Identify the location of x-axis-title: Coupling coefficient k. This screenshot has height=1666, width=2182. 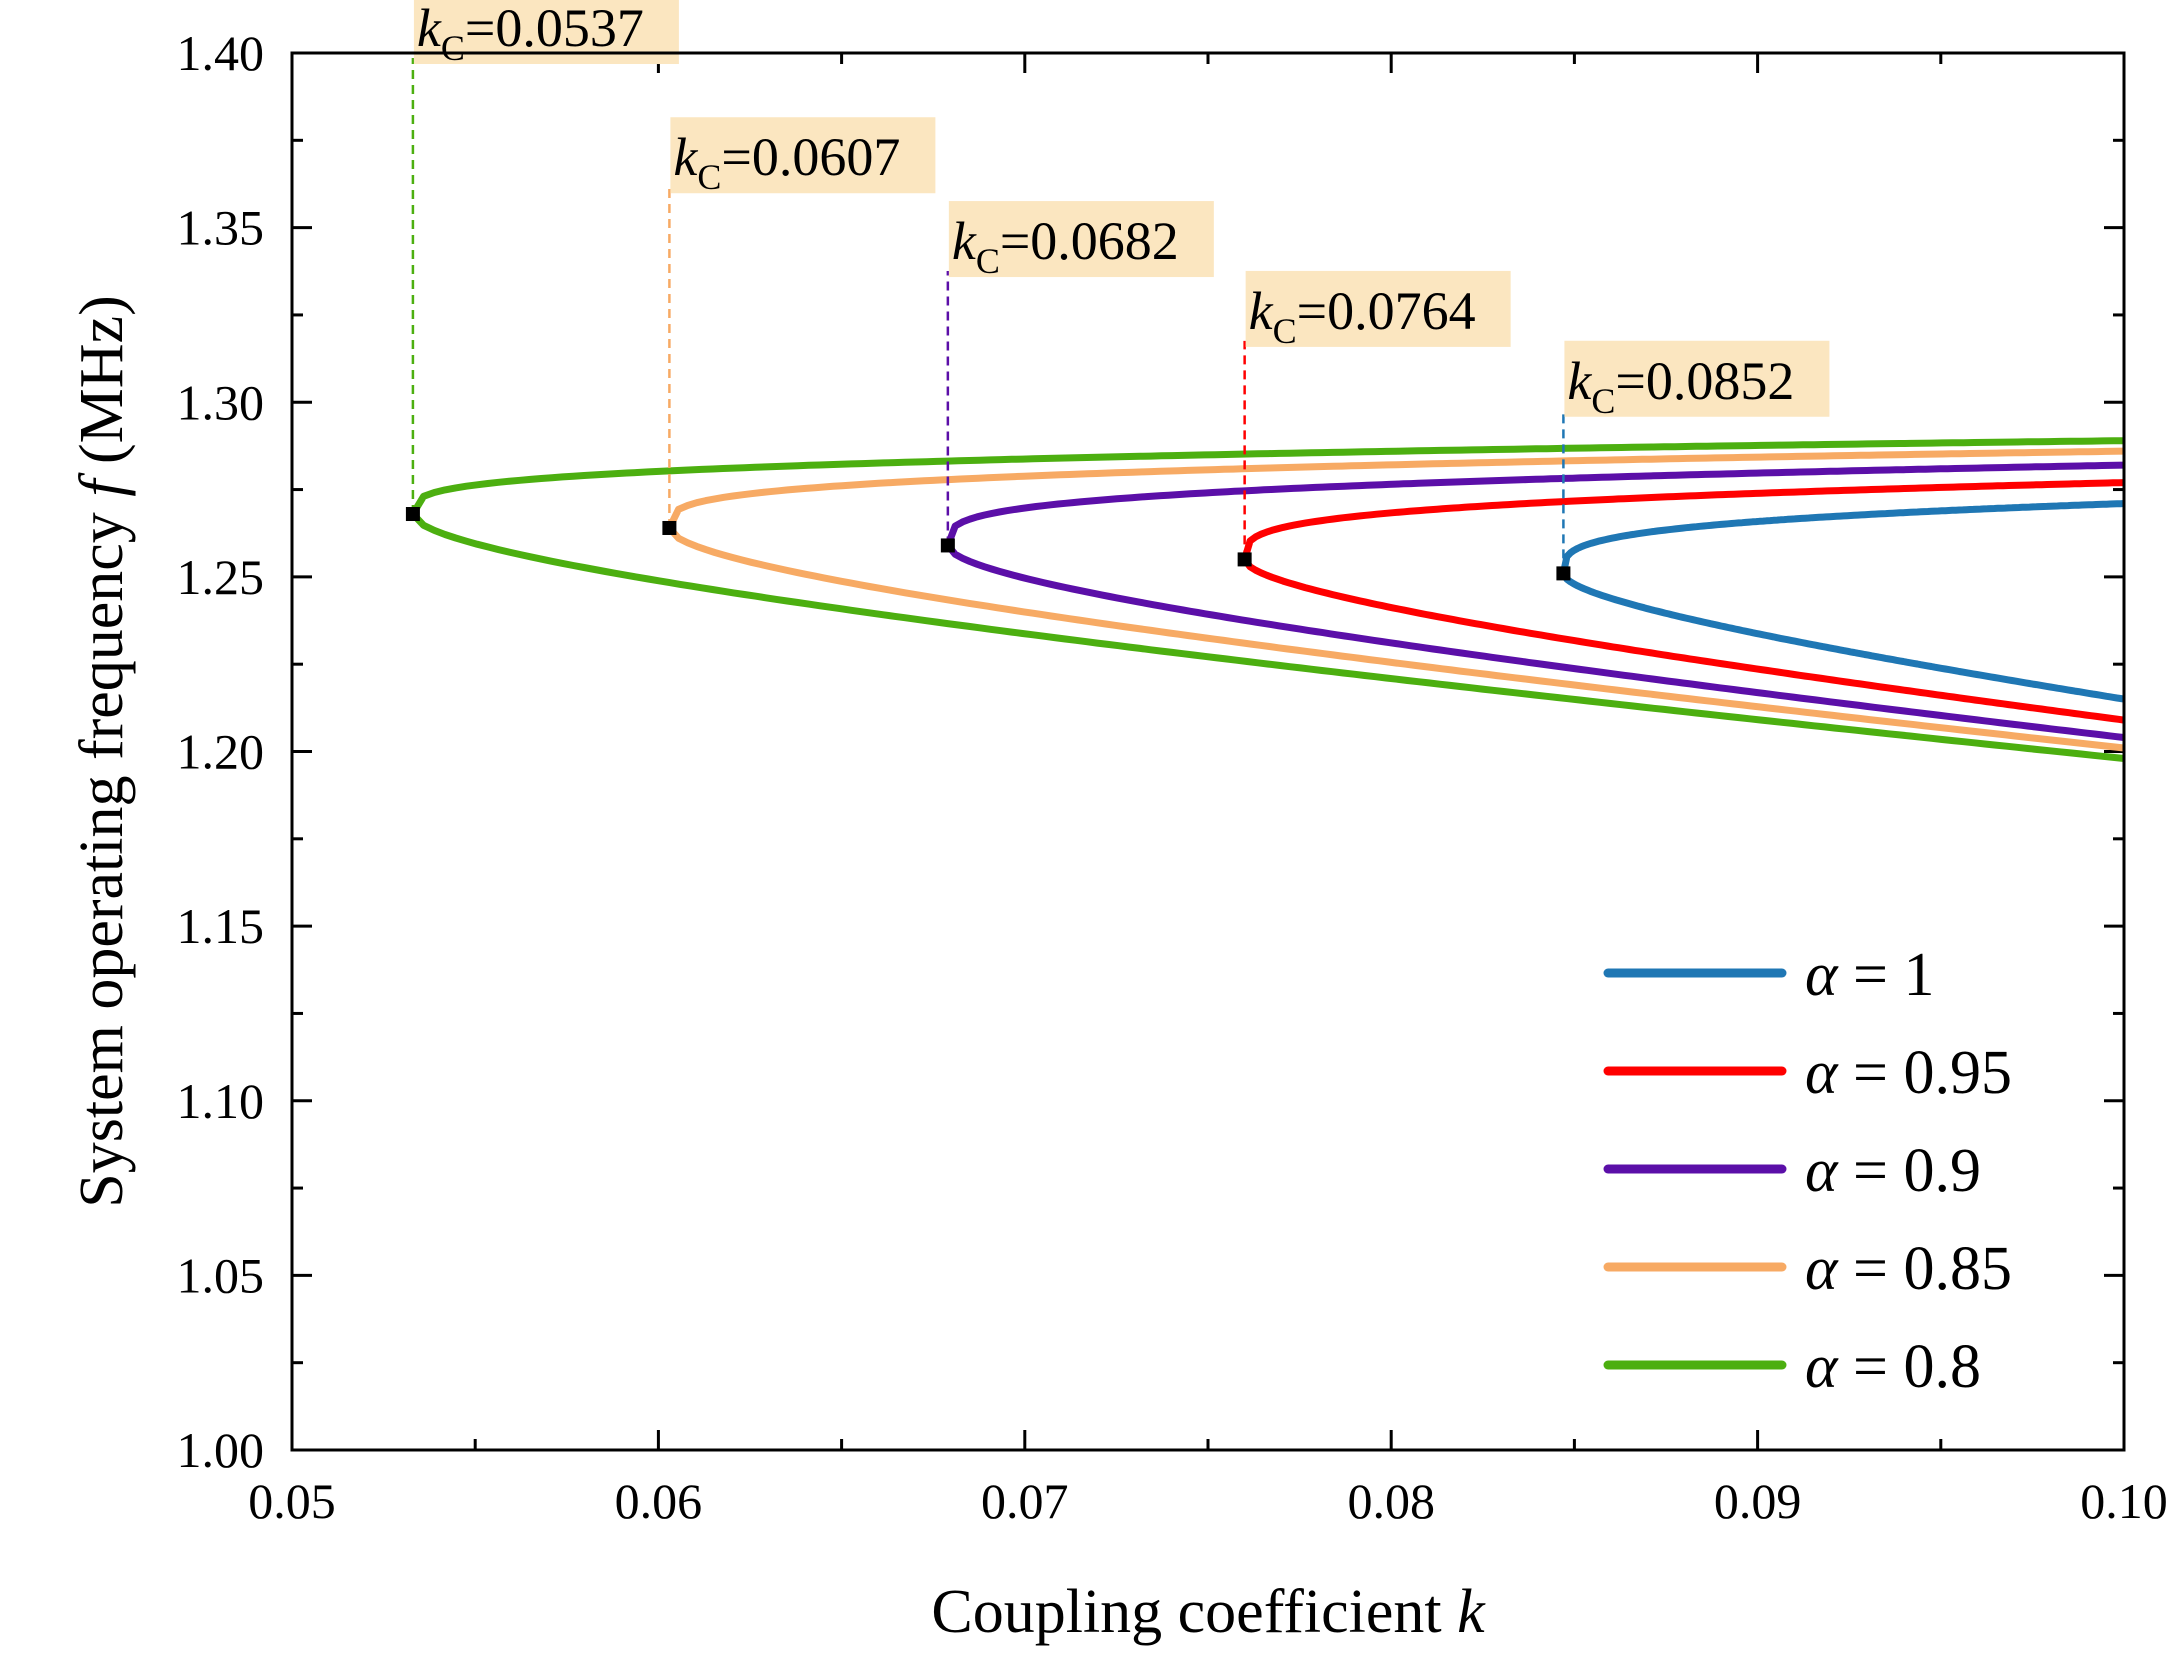
(1208, 1612).